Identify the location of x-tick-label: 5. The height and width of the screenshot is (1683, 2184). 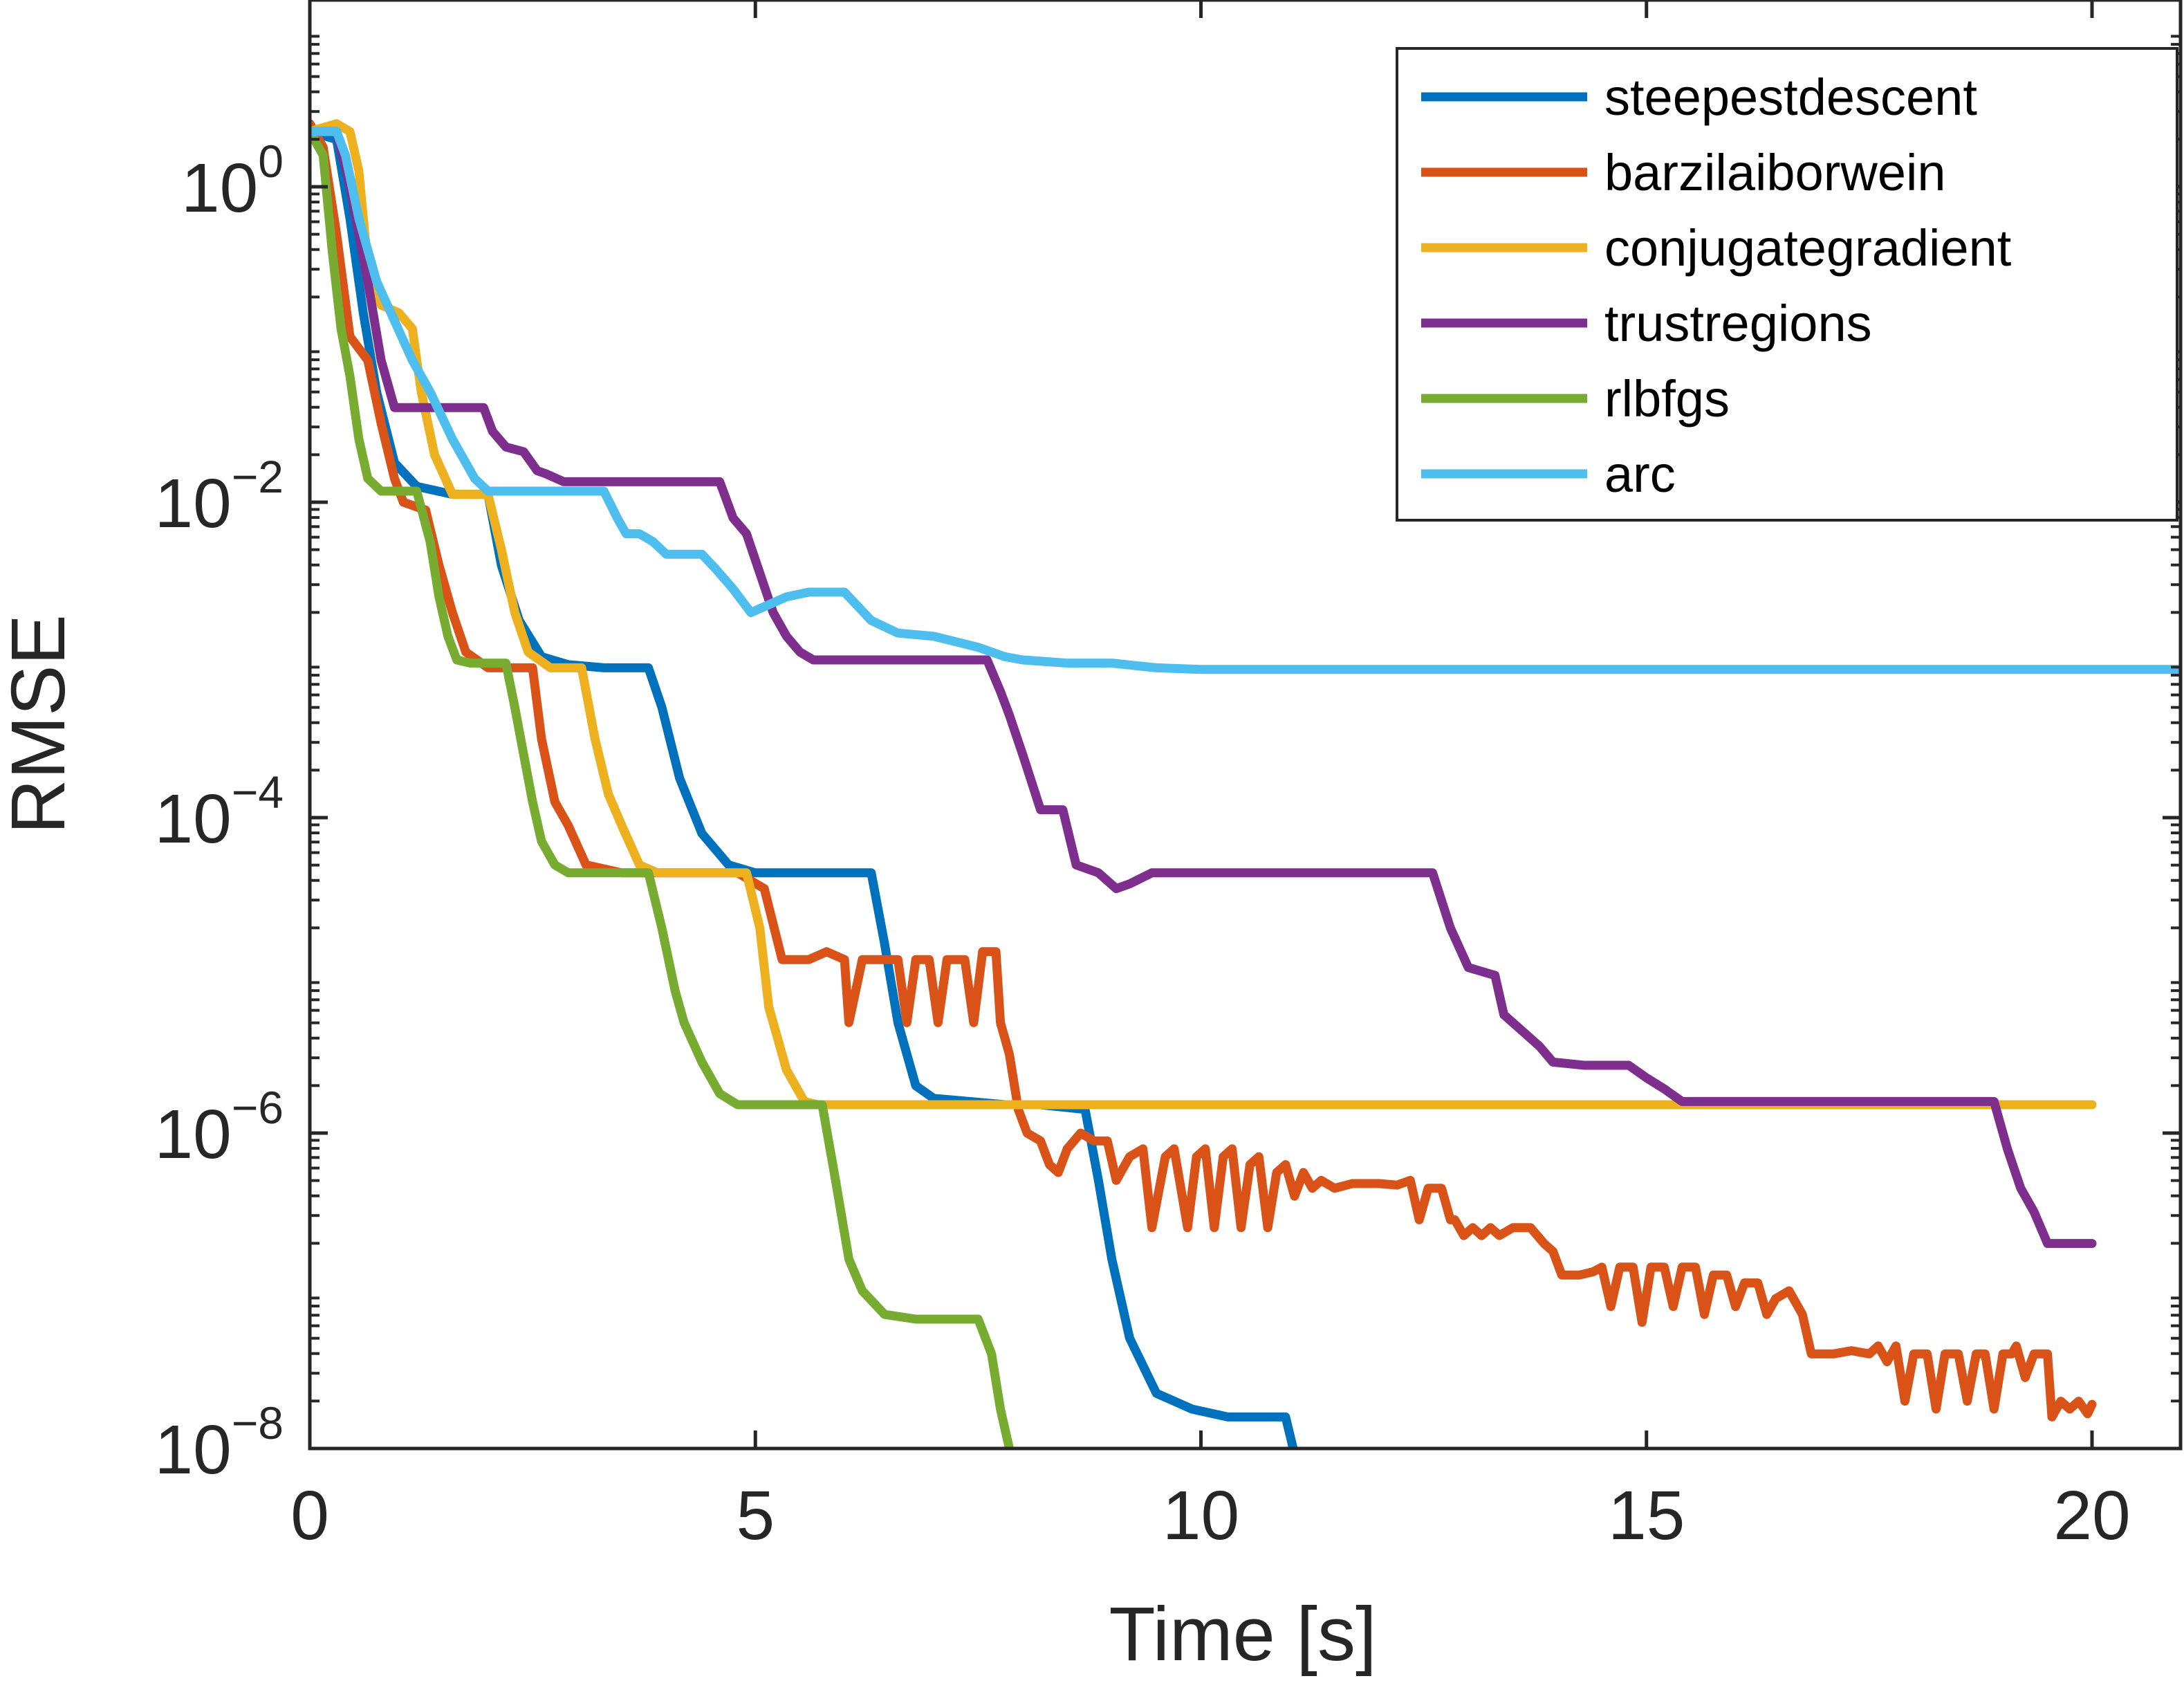
(755, 1515).